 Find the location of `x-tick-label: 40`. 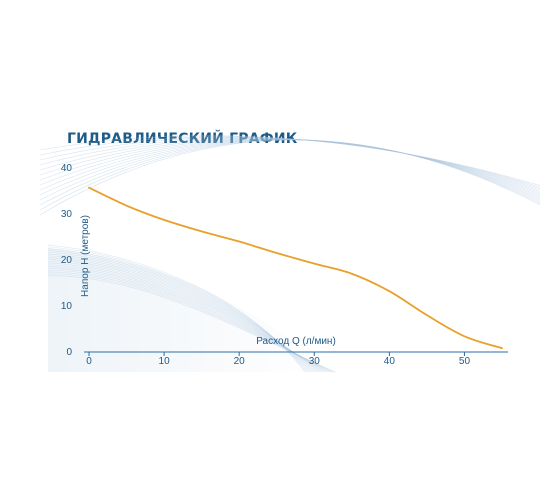

x-tick-label: 40 is located at coordinates (390, 361).